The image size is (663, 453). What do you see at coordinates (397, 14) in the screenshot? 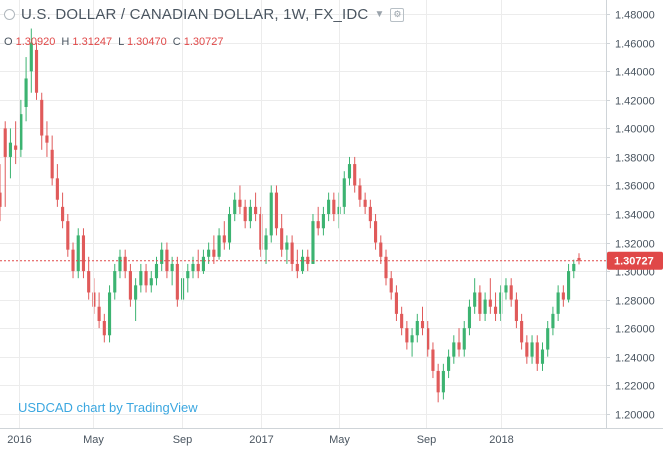
I see `gear-icon: ⚙` at bounding box center [397, 14].